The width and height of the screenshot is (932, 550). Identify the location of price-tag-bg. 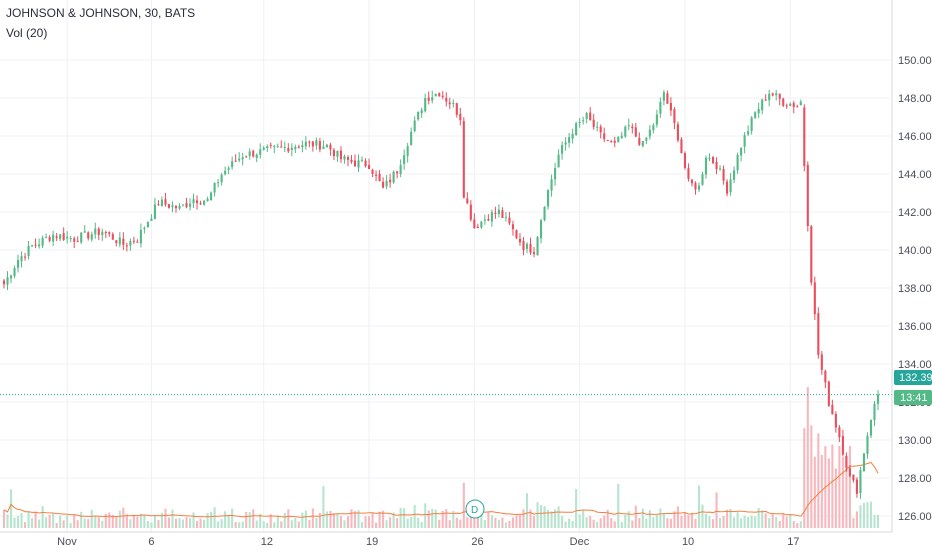
(913, 377).